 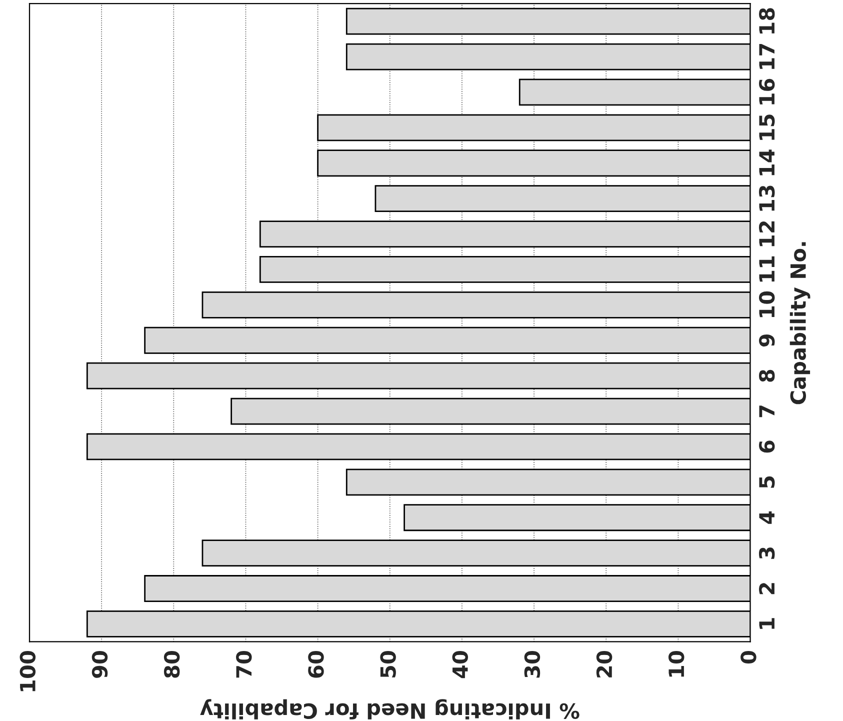 What do you see at coordinates (172, 664) in the screenshot?
I see `x-tick-label: 80` at bounding box center [172, 664].